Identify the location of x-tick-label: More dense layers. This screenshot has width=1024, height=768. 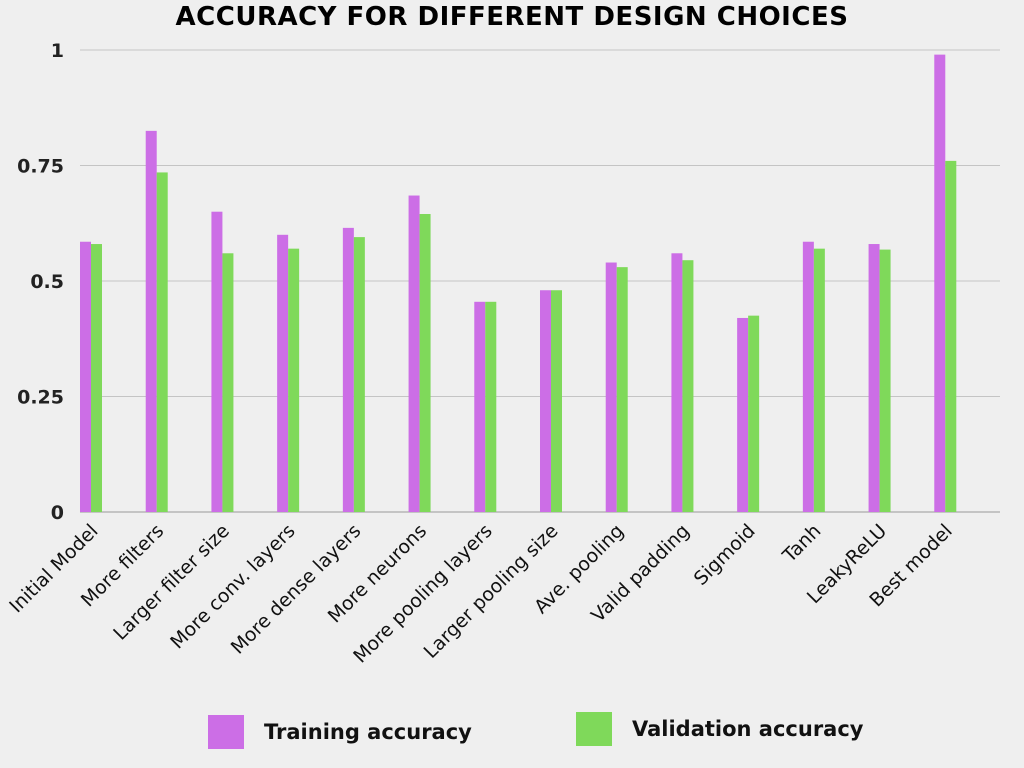
(296, 589).